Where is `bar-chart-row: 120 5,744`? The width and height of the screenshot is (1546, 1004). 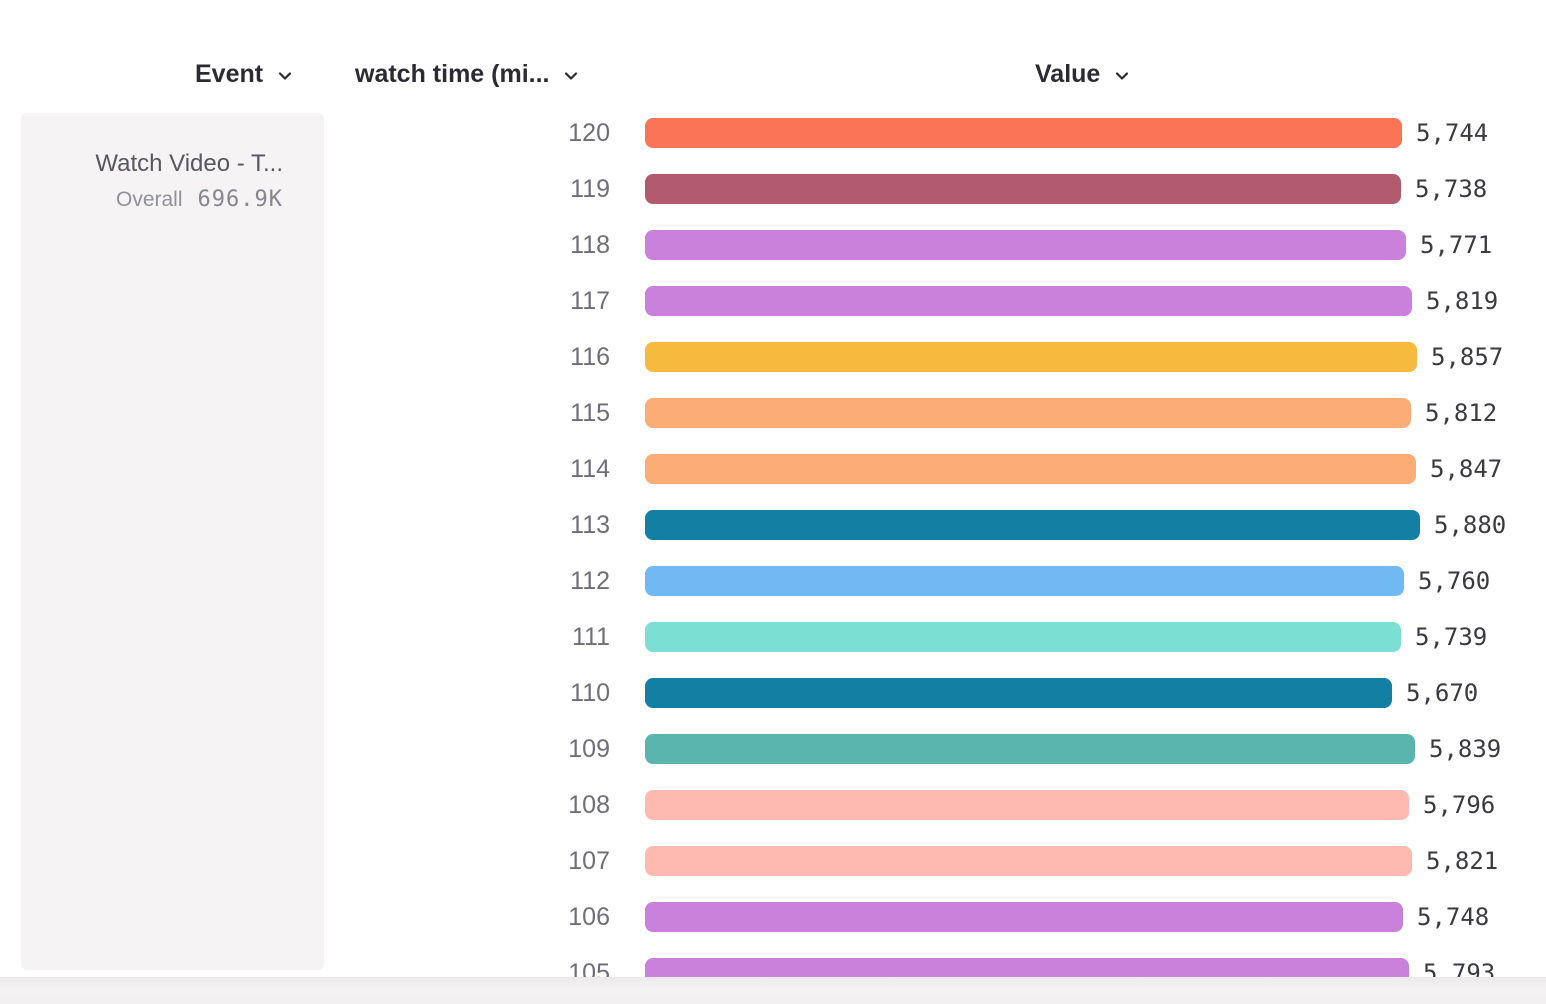 bar-chart-row: 120 5,744 is located at coordinates (773, 133).